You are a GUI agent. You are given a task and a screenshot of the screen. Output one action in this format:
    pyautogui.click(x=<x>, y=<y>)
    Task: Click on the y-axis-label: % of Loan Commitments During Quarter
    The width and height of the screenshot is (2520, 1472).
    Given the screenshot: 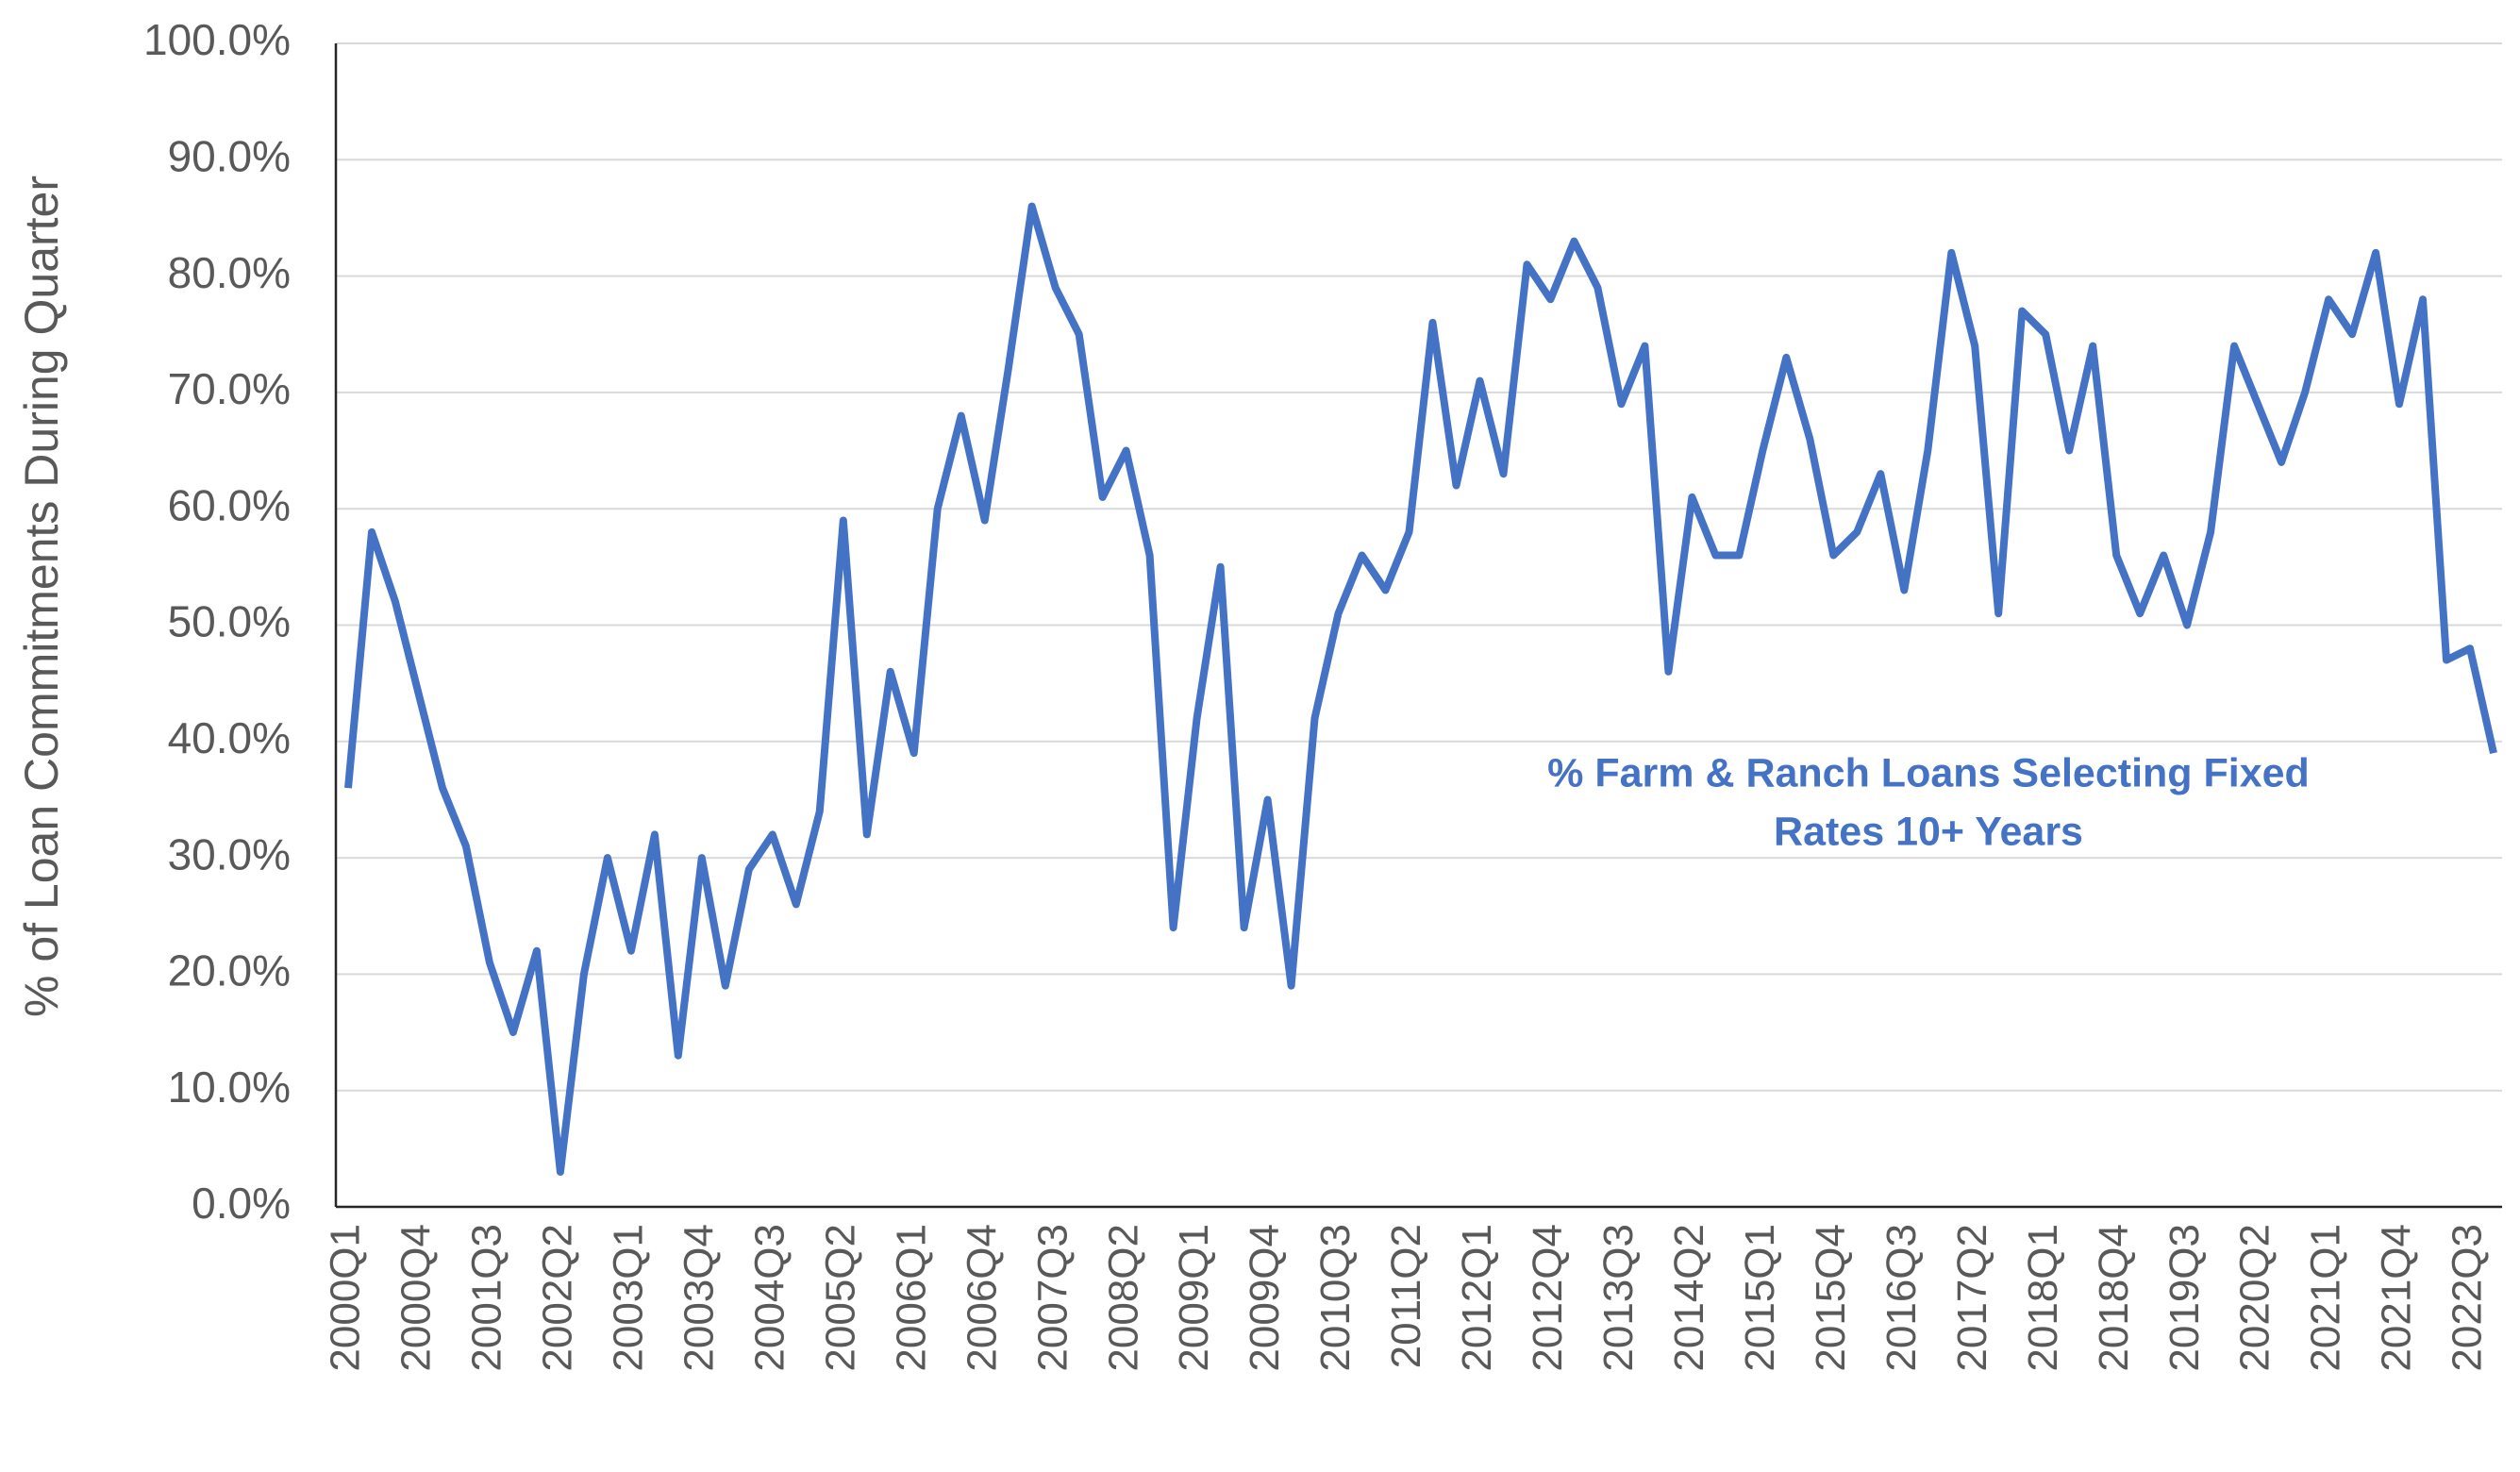 What is the action you would take?
    pyautogui.click(x=41, y=596)
    